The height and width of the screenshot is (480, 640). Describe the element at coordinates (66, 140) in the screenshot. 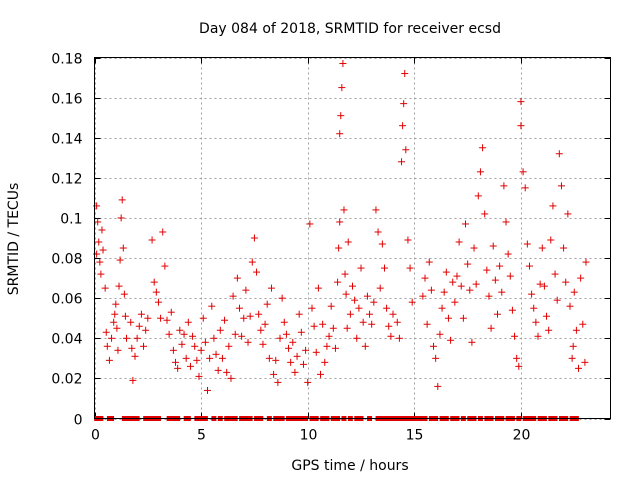

I see `y-tick-label: 0.14` at that location.